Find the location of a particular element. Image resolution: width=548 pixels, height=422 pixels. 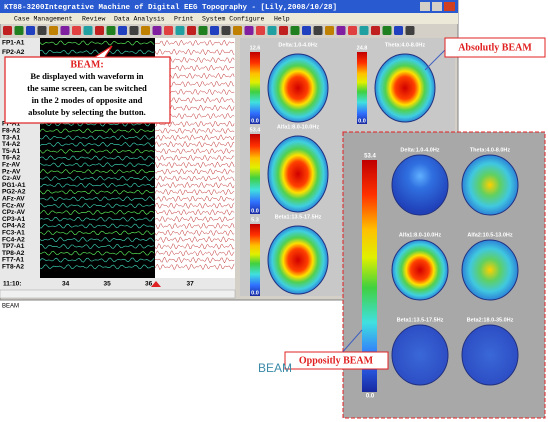

channel-label: Pz-AV is located at coordinates (11, 171).